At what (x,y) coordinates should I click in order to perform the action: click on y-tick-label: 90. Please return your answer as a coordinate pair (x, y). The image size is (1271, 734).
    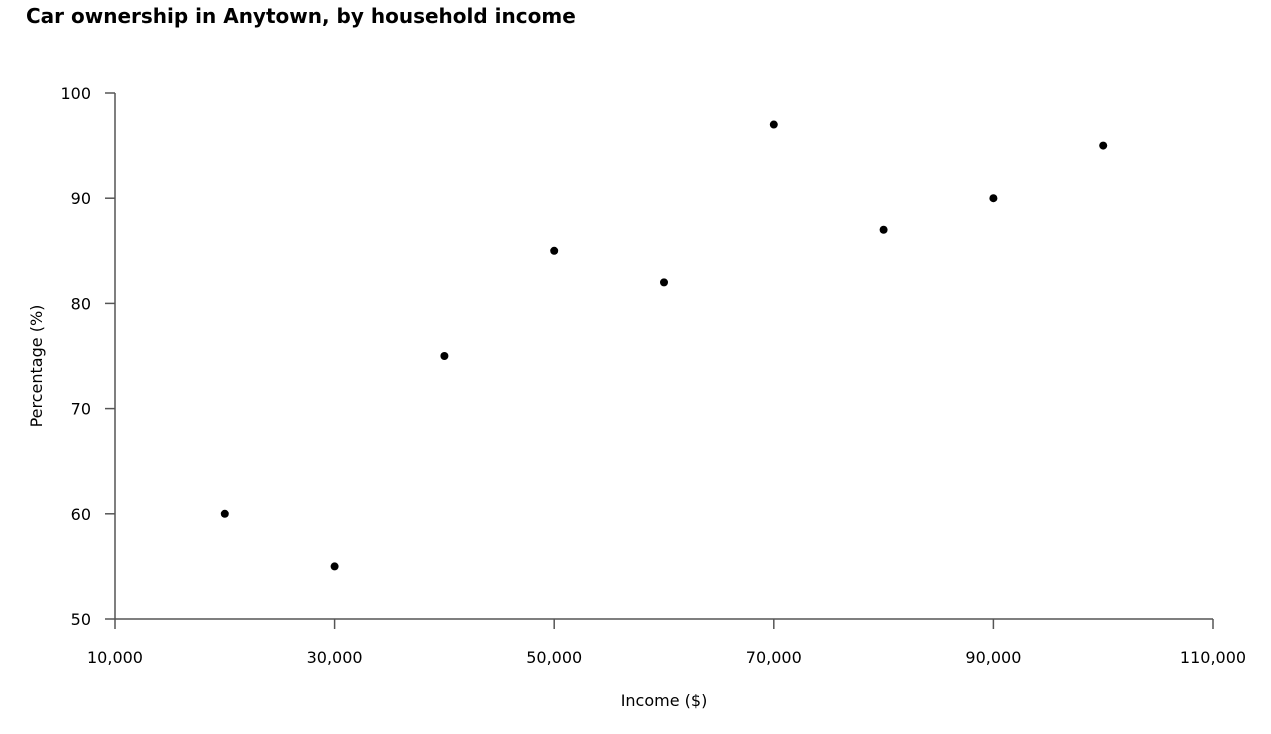
    Looking at the image, I should click on (81, 198).